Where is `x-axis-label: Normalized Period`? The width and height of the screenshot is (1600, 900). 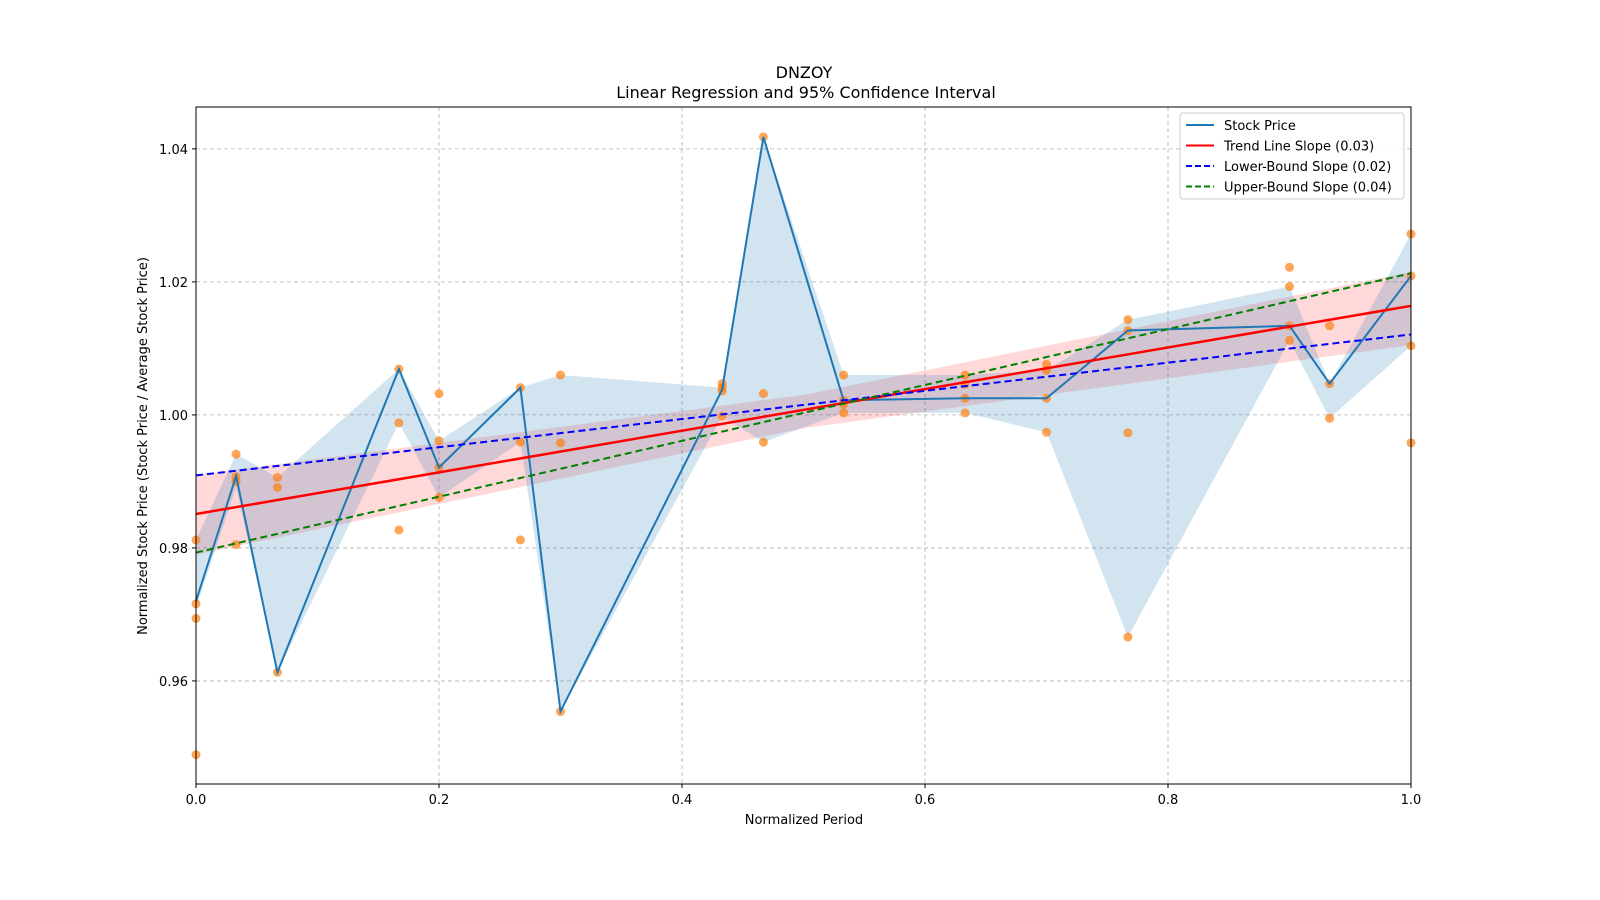 x-axis-label: Normalized Period is located at coordinates (804, 820).